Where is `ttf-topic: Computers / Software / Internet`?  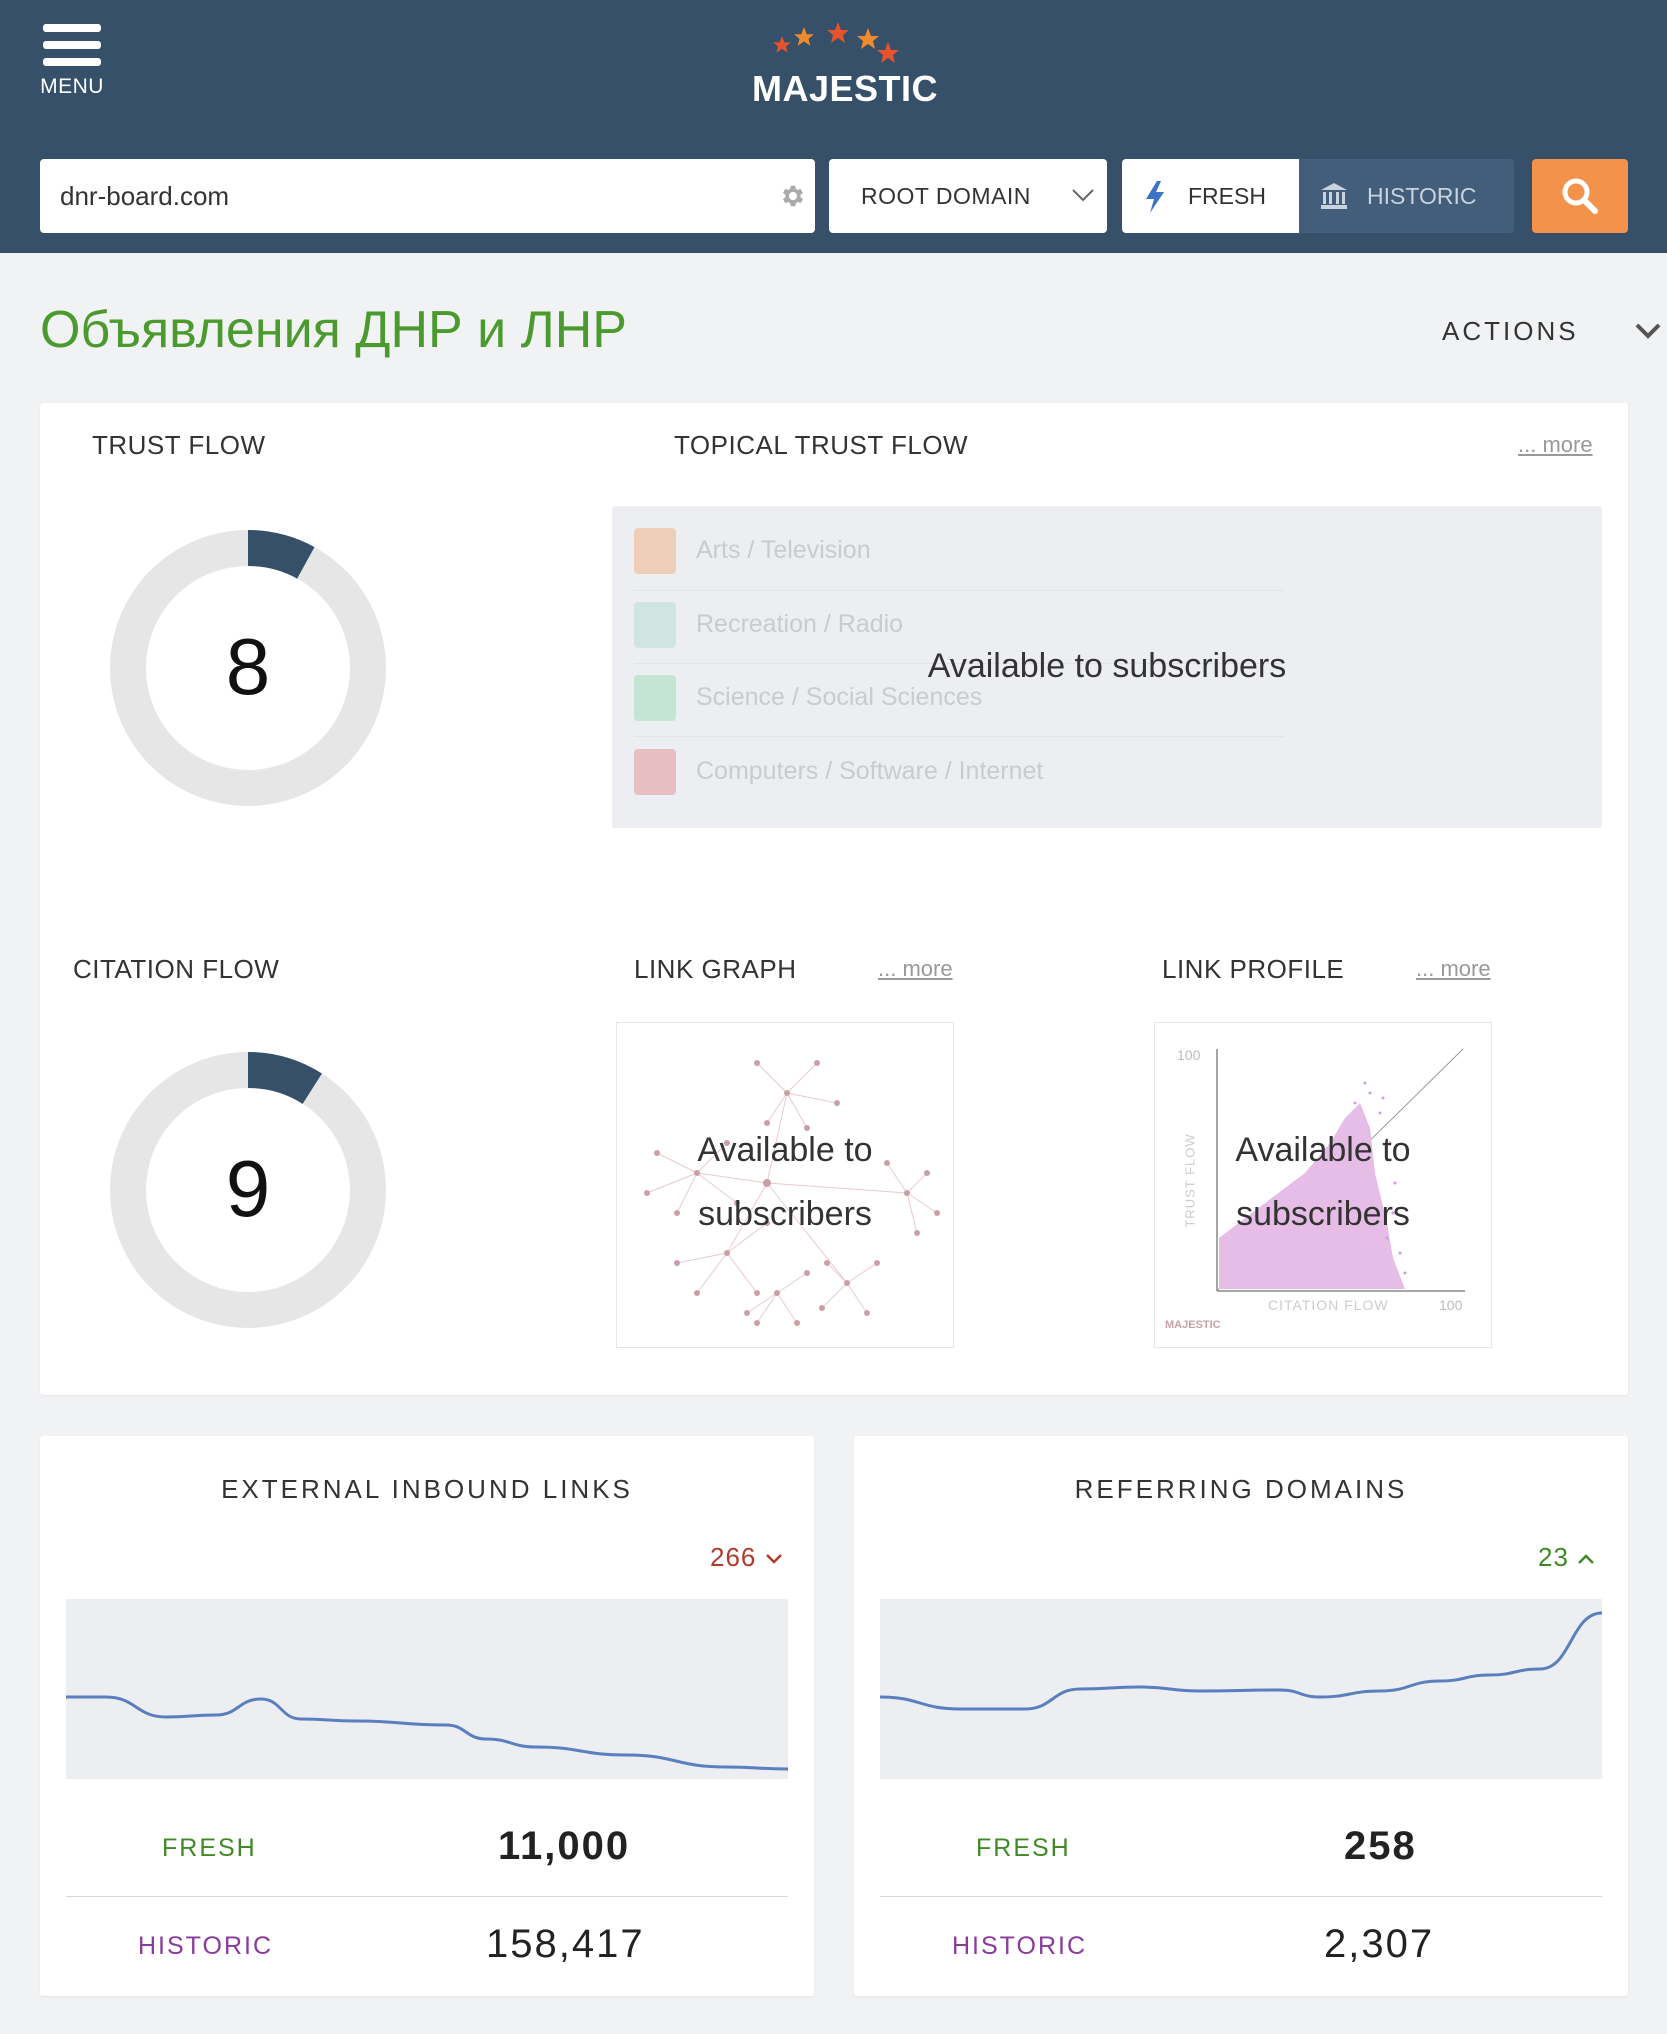 ttf-topic: Computers / Software / Internet is located at coordinates (870, 771).